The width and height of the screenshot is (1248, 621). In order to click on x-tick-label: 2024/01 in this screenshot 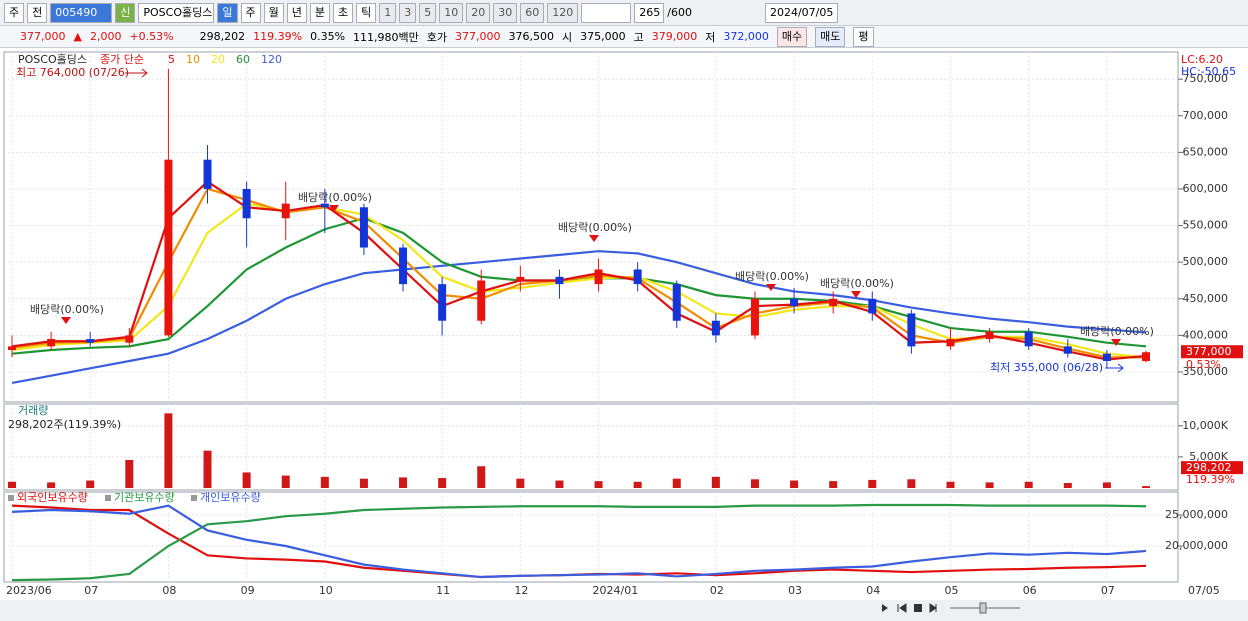, I will do `click(616, 590)`.